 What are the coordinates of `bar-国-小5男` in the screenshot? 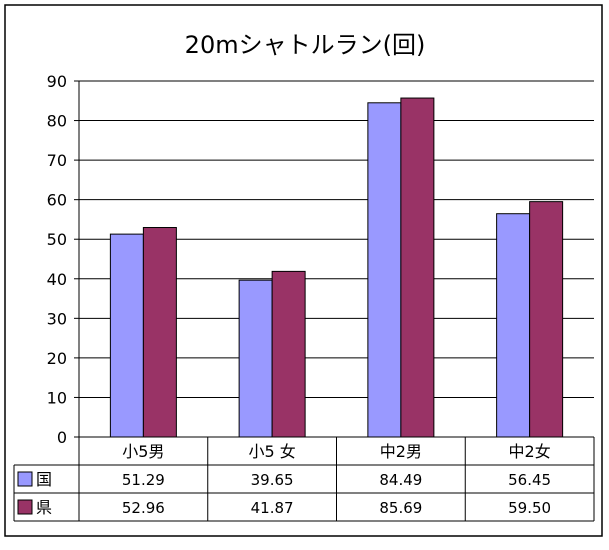 It's located at (126, 335).